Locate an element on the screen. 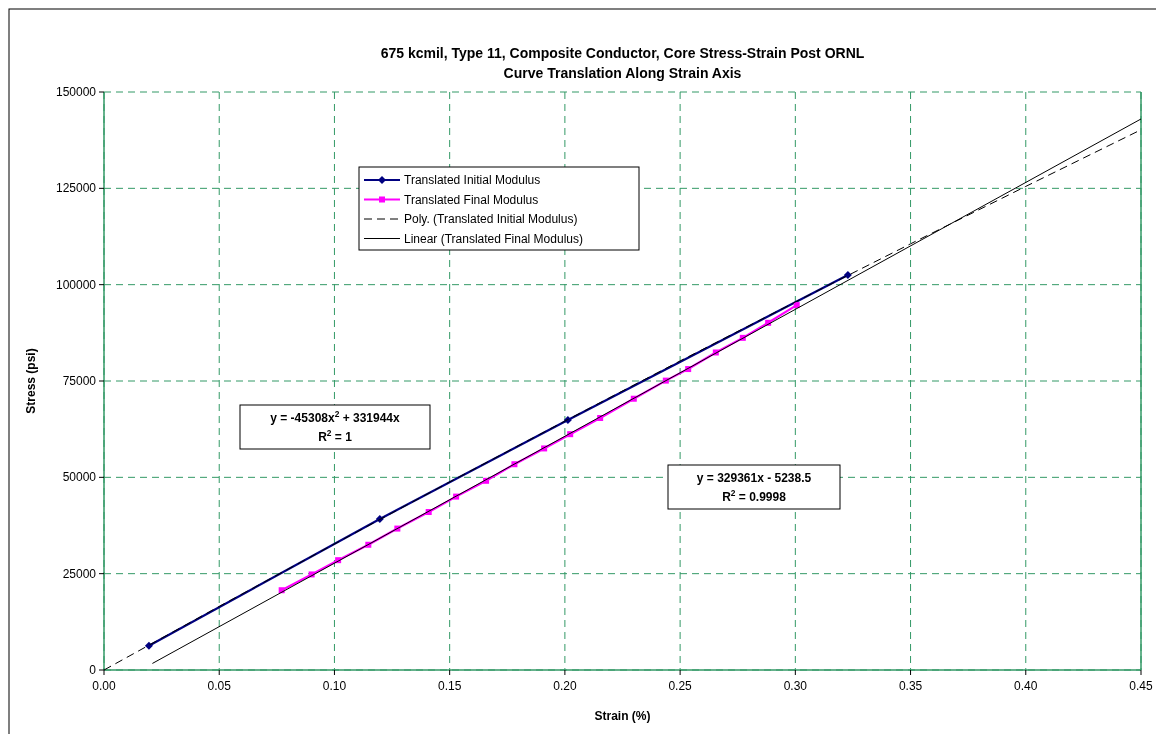  y-tick-label: 125000 is located at coordinates (76, 188).